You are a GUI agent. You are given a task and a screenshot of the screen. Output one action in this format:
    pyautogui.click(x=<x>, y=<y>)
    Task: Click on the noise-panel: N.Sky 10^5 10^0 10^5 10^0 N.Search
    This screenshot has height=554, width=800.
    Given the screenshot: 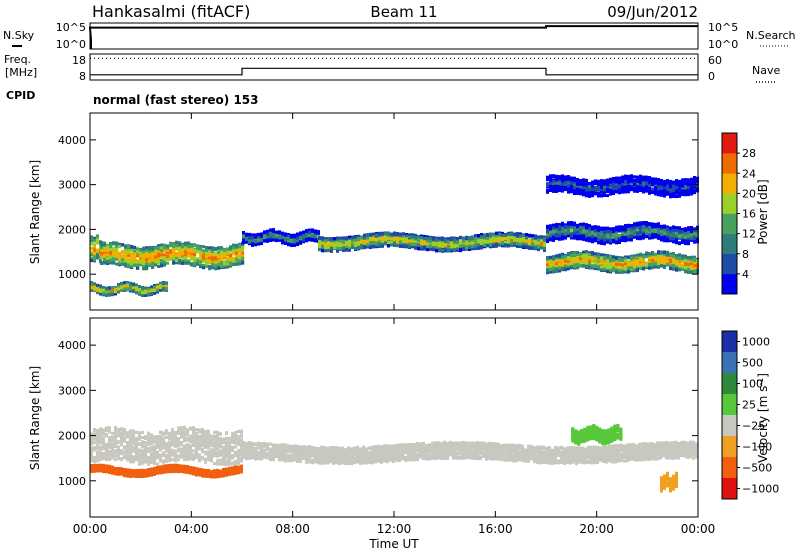 What is the action you would take?
    pyautogui.click(x=399, y=36)
    